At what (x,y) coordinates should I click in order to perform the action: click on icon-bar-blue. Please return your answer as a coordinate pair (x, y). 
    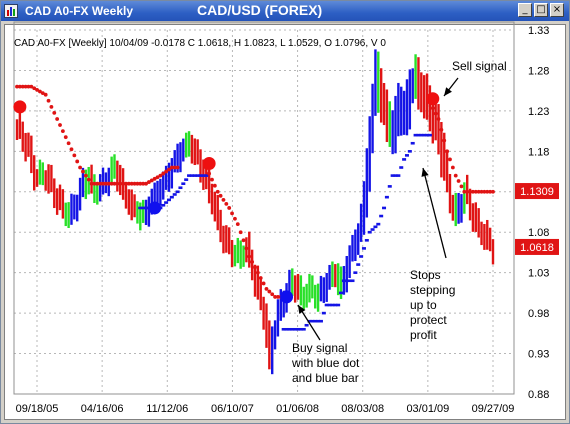
    Looking at the image, I should click on (11, 11).